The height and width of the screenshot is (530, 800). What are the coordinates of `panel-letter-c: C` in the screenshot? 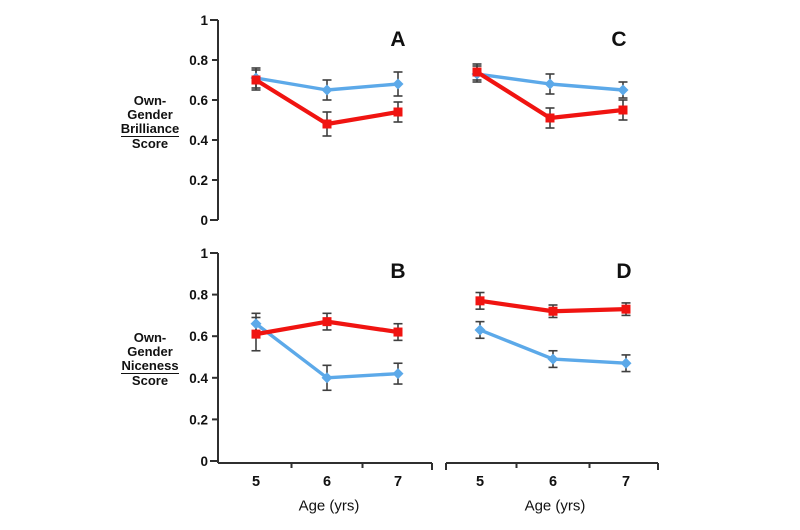 It's located at (619, 39).